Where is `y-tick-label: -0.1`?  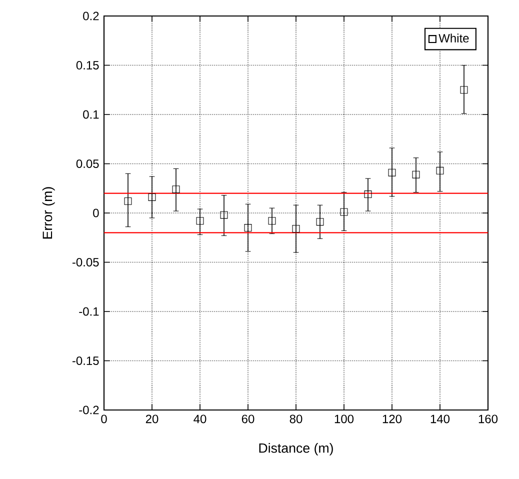
y-tick-label: -0.1 is located at coordinates (89, 311).